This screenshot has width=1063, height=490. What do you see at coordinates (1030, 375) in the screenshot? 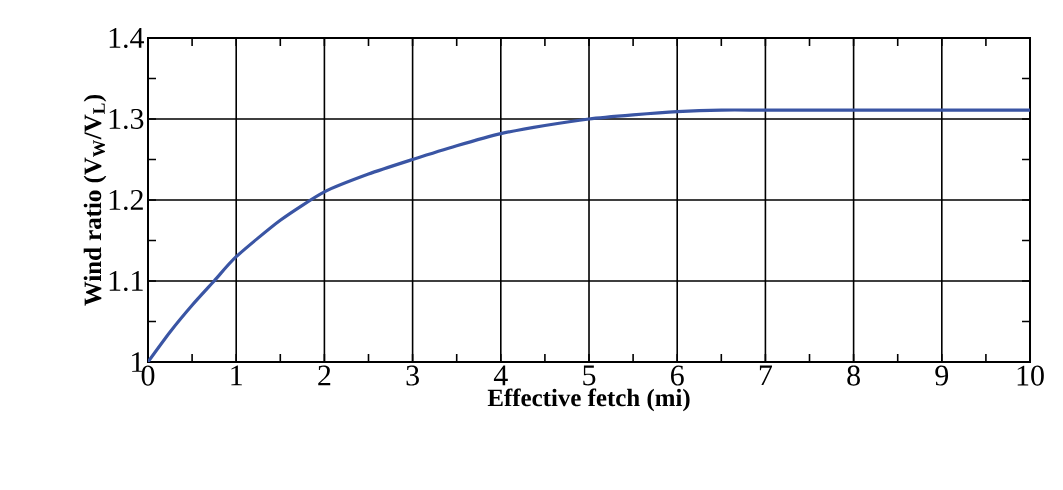
I see `x-tick-label: 10` at bounding box center [1030, 375].